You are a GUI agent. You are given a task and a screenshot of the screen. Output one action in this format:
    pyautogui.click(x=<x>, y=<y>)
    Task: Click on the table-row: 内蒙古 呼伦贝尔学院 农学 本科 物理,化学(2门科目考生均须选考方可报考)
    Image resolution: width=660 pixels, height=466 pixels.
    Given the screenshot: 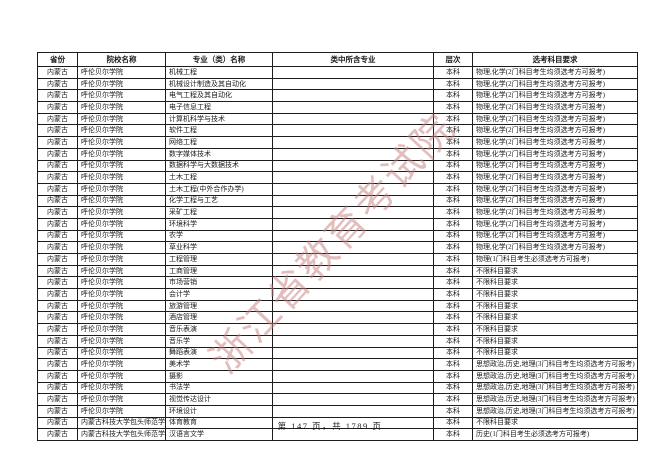 What is the action you would take?
    pyautogui.click(x=337, y=236)
    